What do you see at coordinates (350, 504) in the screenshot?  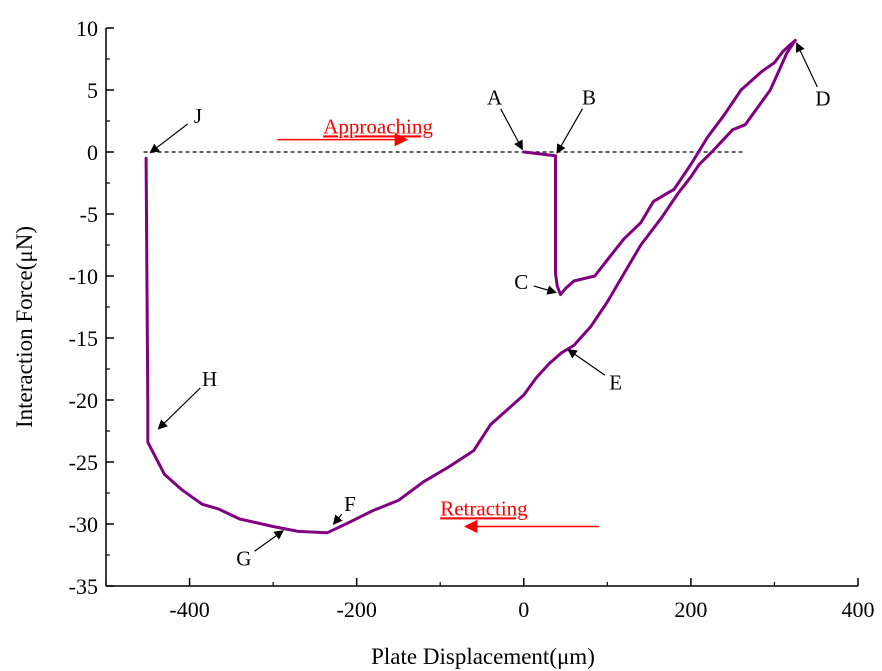 I see `annotation-label-f: F` at bounding box center [350, 504].